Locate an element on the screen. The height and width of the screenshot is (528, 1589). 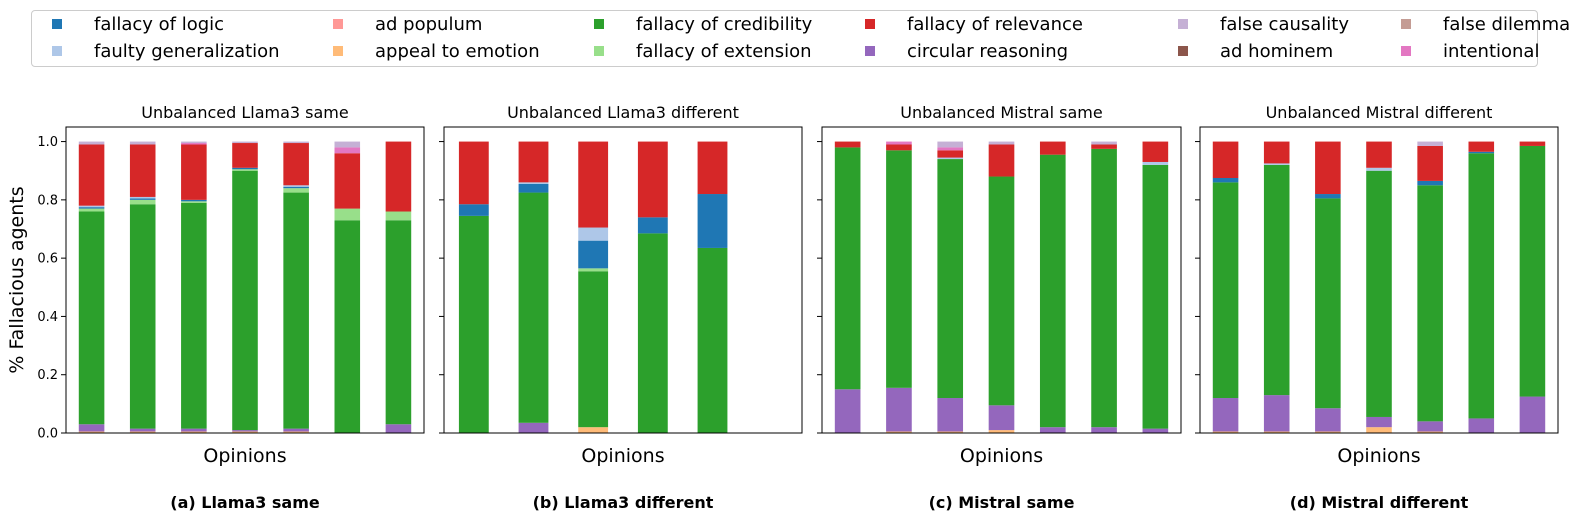
y-tick-label: 1.0 is located at coordinates (47, 142).